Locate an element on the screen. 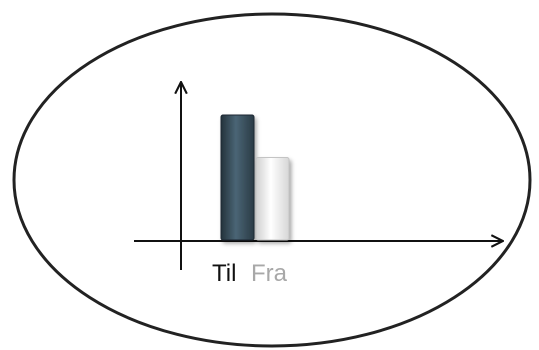  bar-fra is located at coordinates (272, 199).